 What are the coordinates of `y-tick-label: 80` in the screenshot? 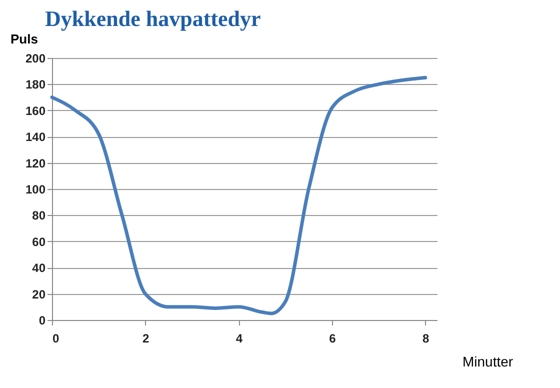 It's located at (39, 215).